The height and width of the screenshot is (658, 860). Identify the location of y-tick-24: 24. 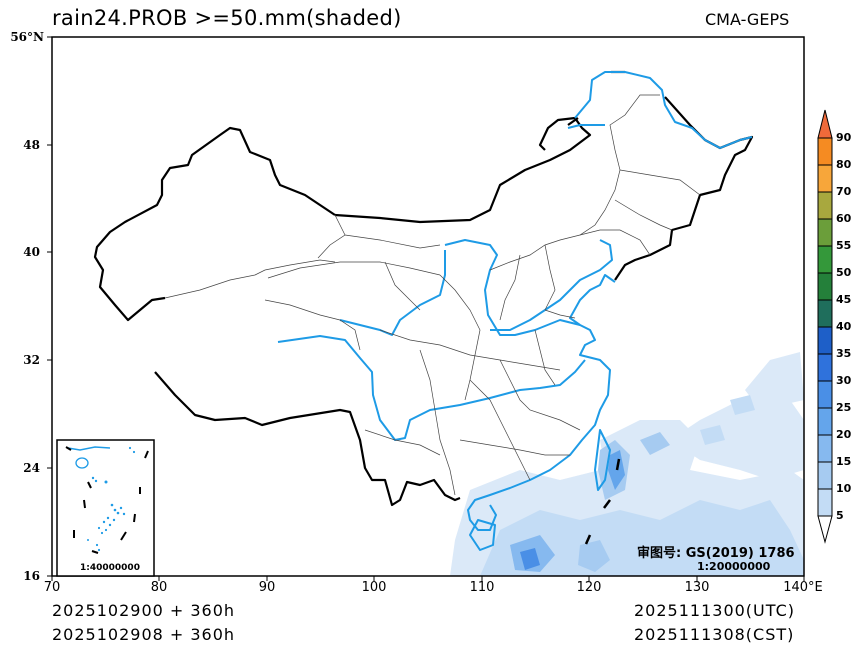
(31, 468).